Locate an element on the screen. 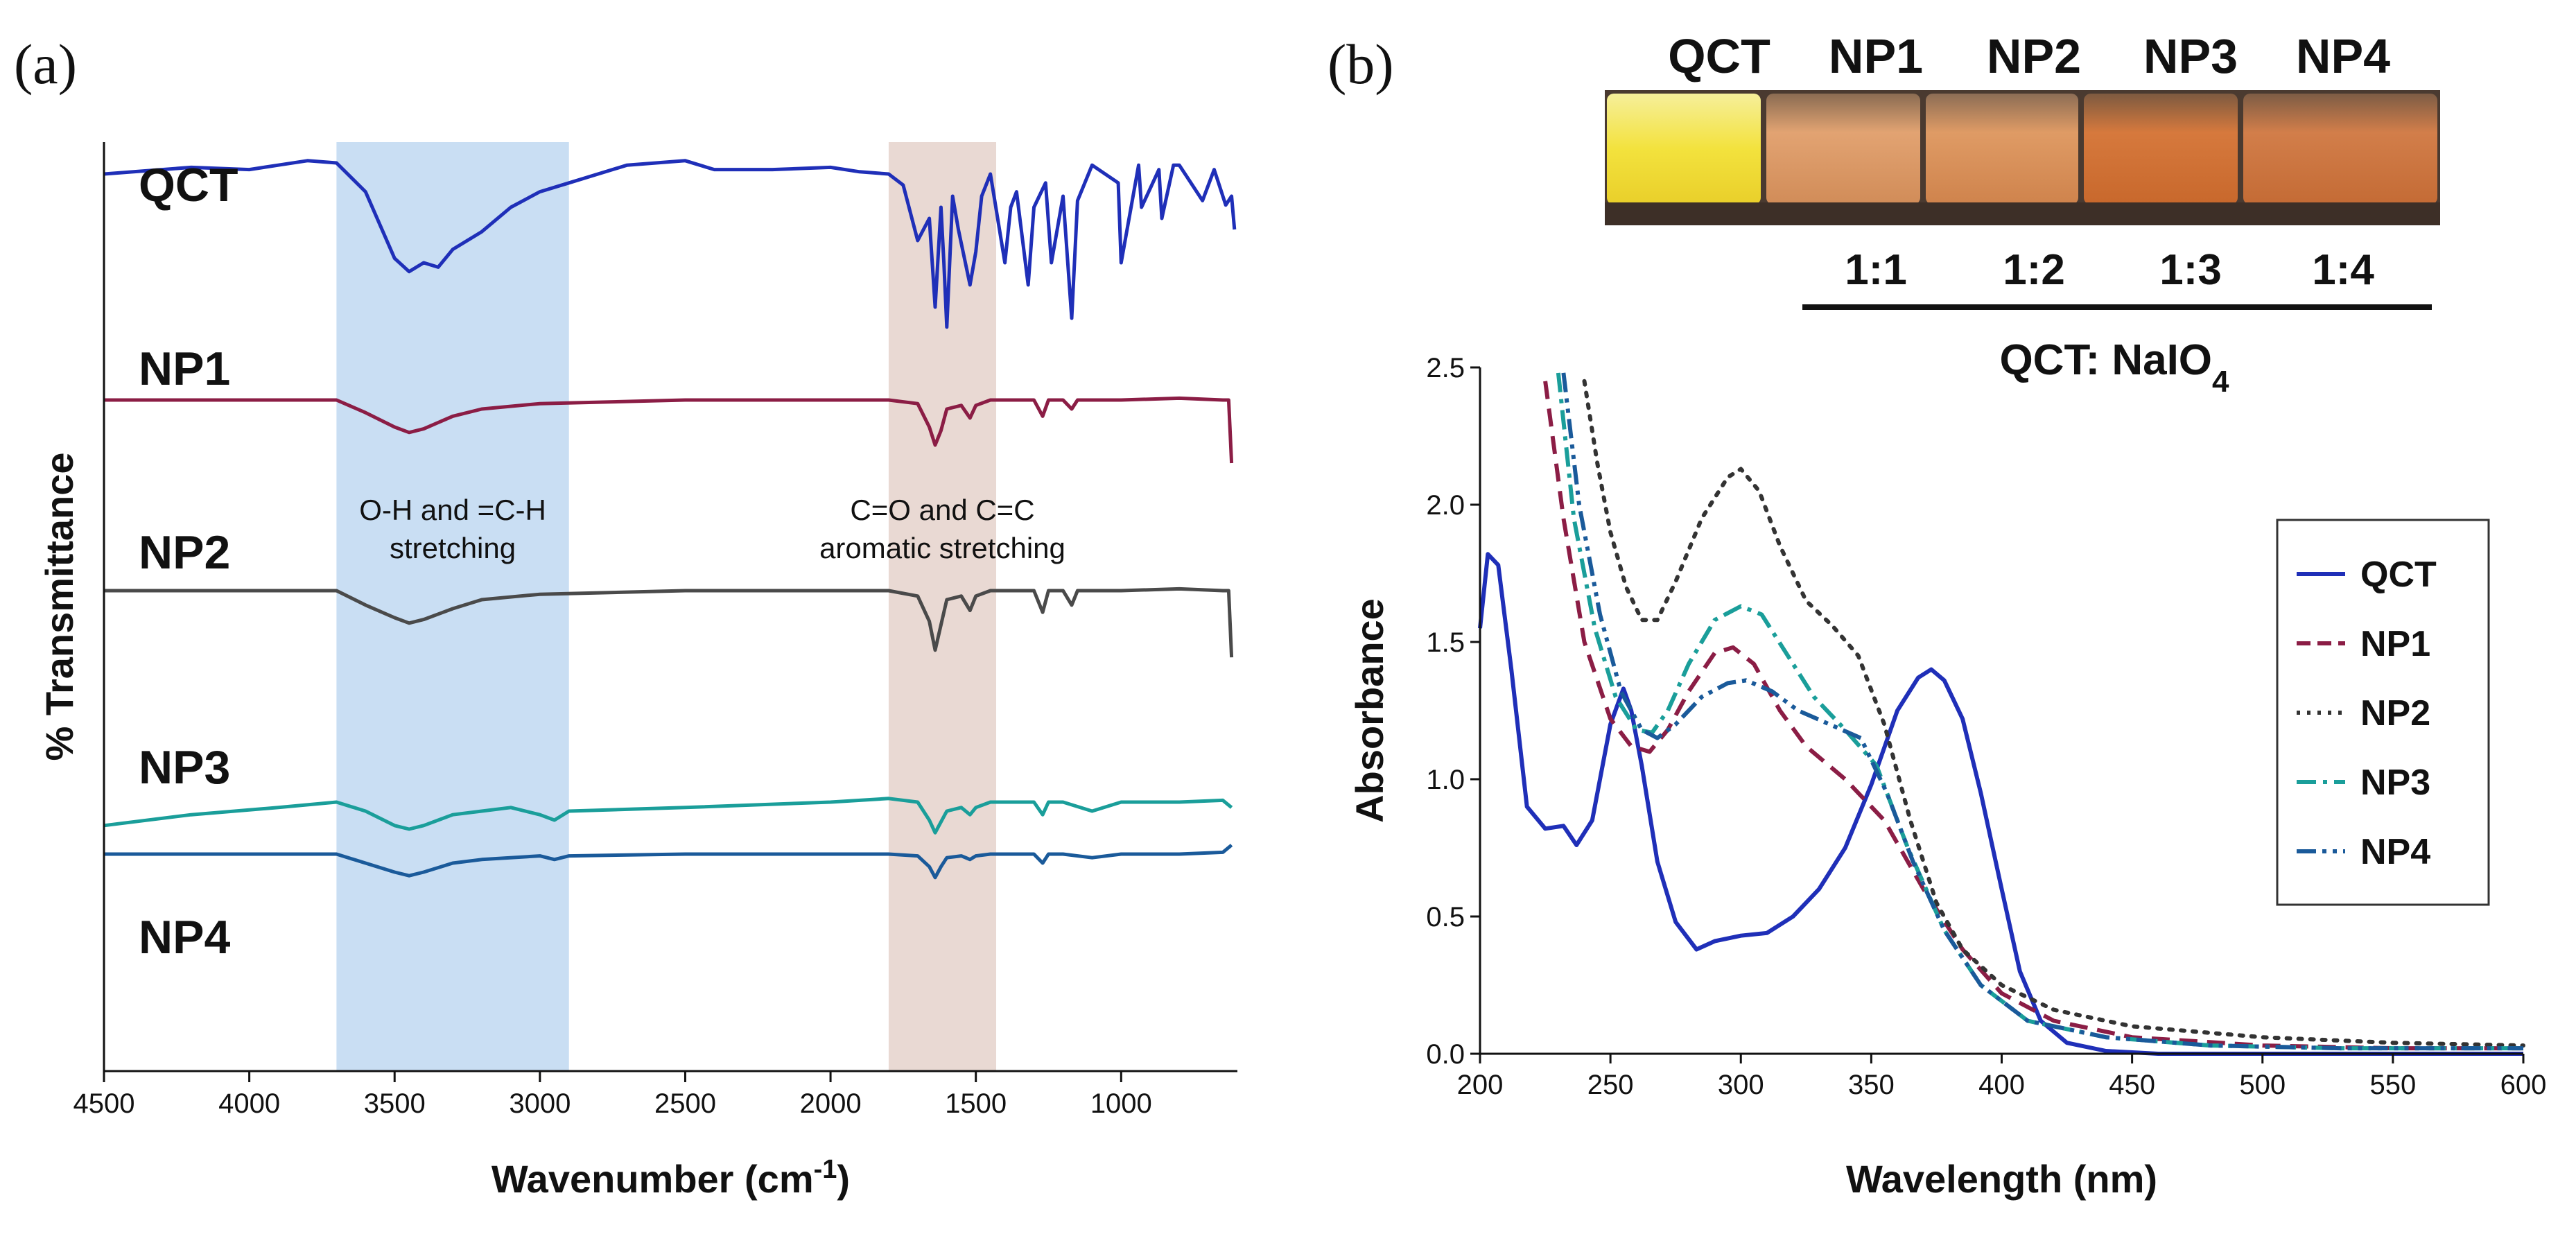 The width and height of the screenshot is (2576, 1234). x-axis-title: Wavenumber (cm-1) is located at coordinates (670, 1178).